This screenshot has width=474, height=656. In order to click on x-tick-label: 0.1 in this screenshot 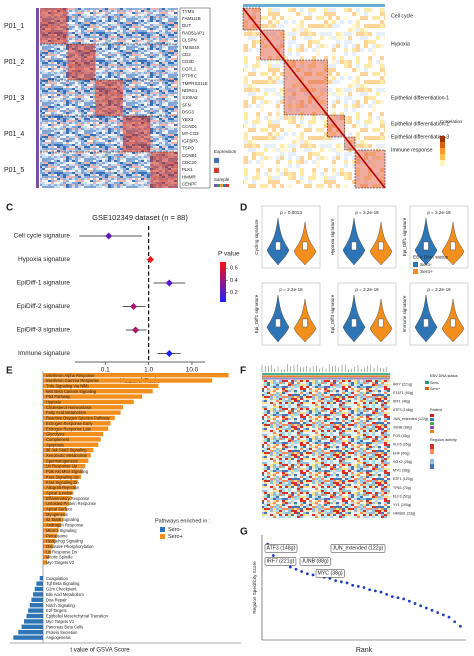, I will do `click(105, 370)`.